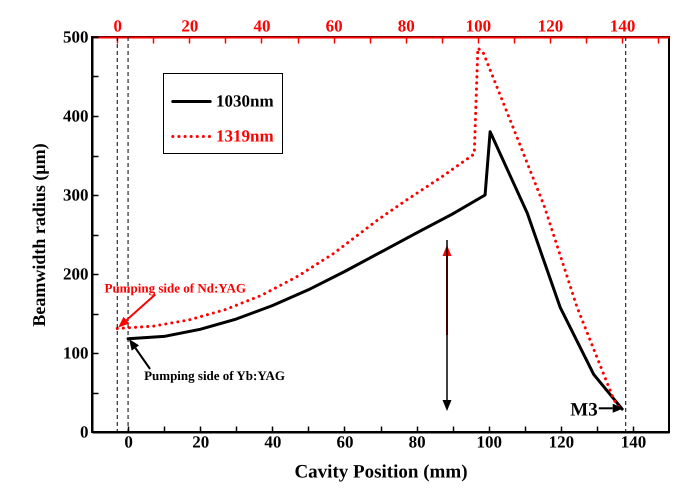 The image size is (676, 503). I want to click on annotation: M3, so click(584, 409).